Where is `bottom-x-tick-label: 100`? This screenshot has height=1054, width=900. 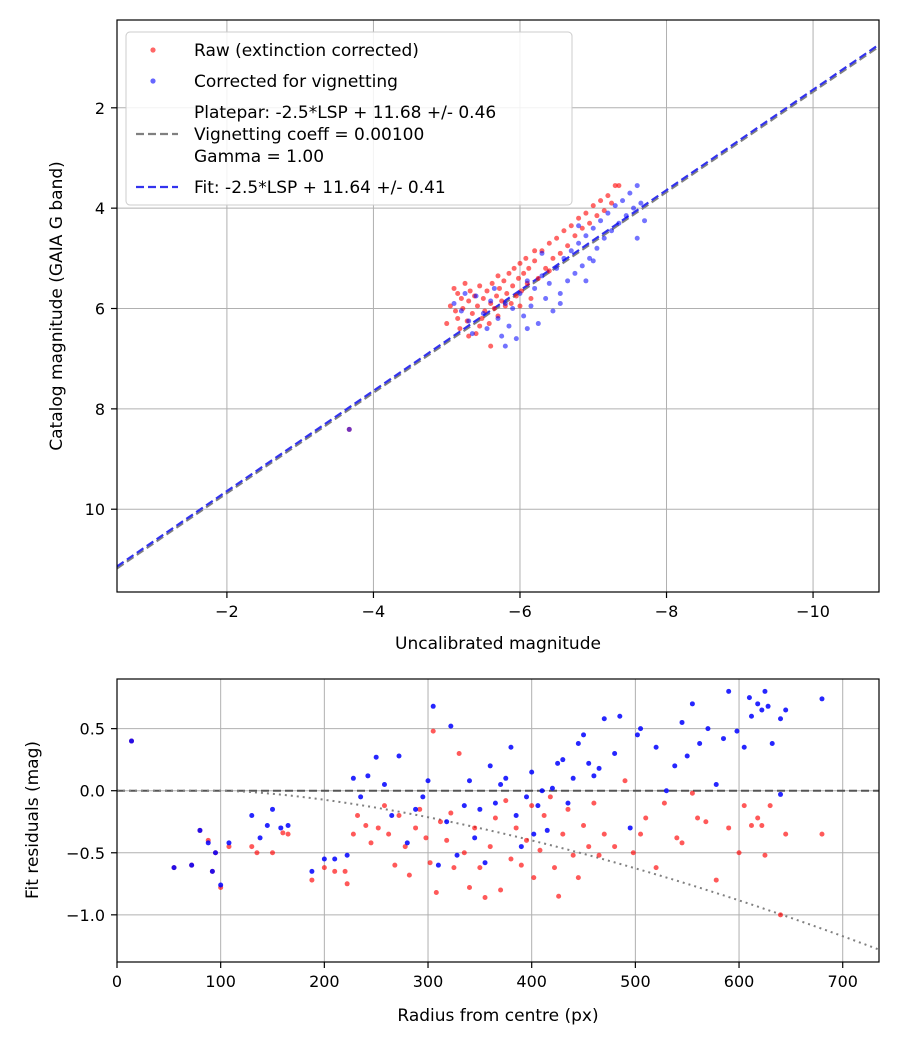 bottom-x-tick-label: 100 is located at coordinates (220, 981).